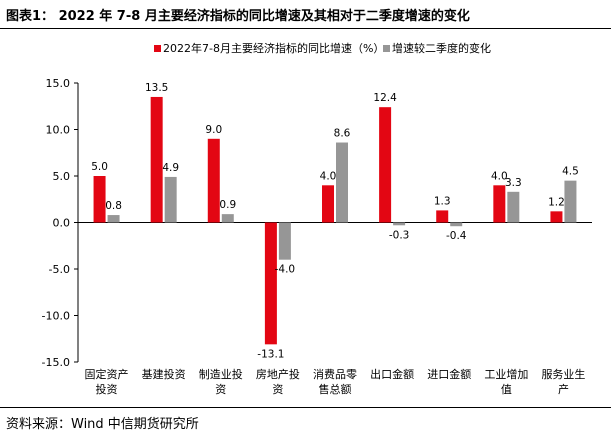 This screenshot has width=611, height=440. I want to click on data-label-series2-6: -0.4, so click(456, 236).